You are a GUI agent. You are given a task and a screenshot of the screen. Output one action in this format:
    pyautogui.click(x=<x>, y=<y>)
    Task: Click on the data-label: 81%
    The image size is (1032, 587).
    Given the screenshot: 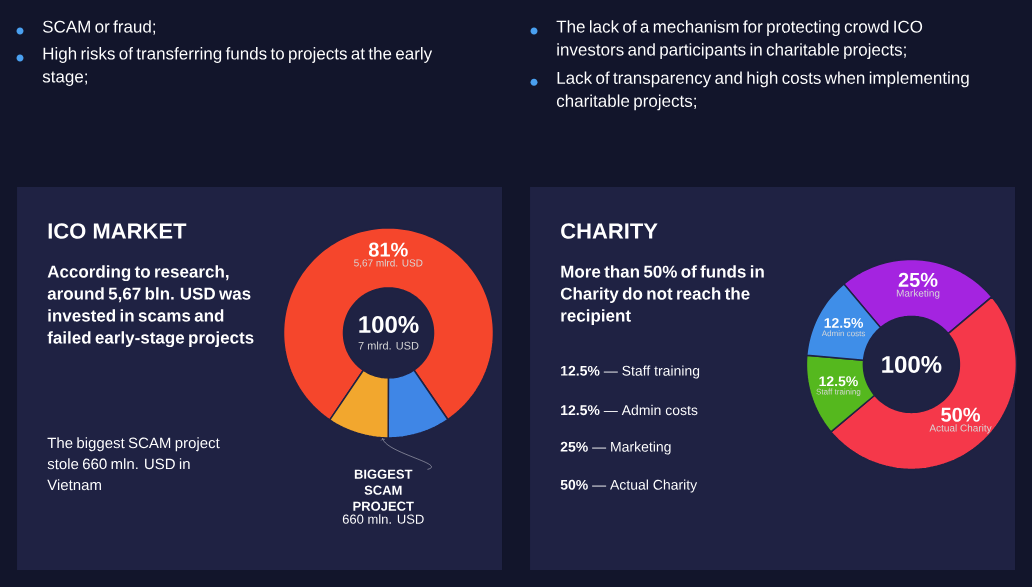 What is the action you would take?
    pyautogui.click(x=388, y=249)
    